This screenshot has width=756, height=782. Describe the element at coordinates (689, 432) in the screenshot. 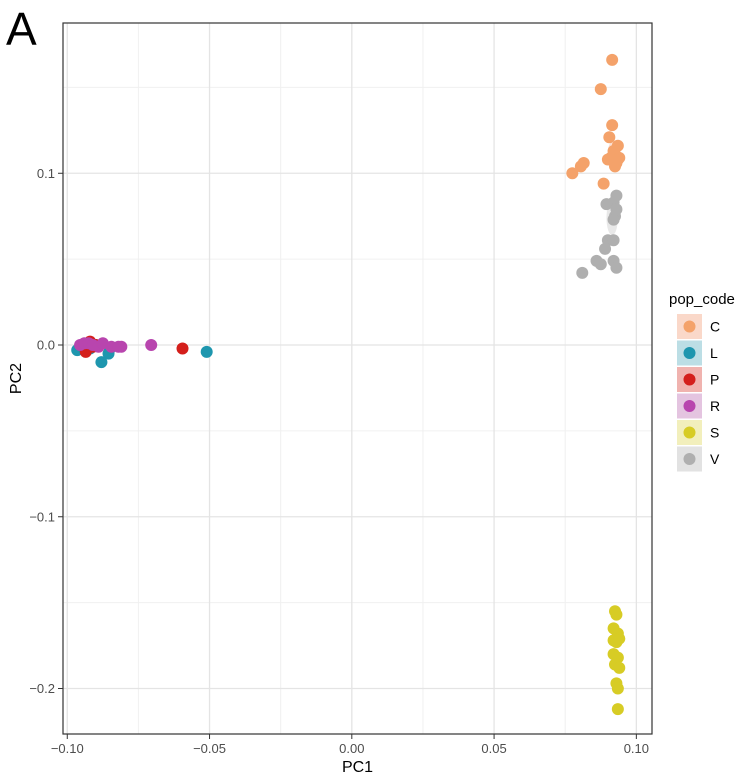

I see `legend-point-s` at that location.